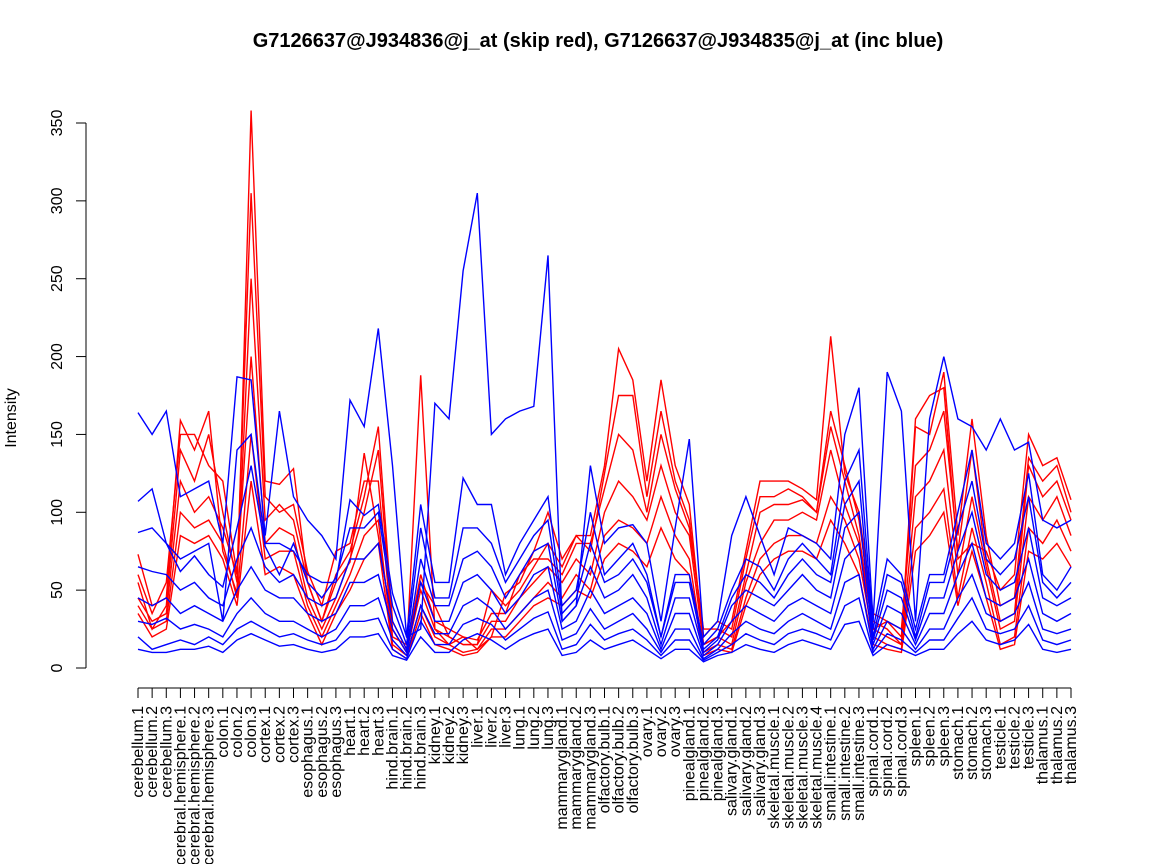 This screenshot has height=864, width=1152. I want to click on x-tick-label: cerebellum.1, so click(138, 752).